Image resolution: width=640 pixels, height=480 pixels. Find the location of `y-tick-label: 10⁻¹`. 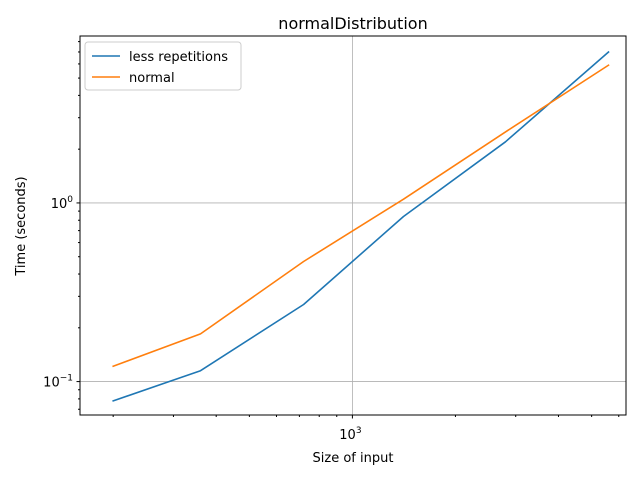

y-tick-label: 10⁻¹ is located at coordinates (58, 382).